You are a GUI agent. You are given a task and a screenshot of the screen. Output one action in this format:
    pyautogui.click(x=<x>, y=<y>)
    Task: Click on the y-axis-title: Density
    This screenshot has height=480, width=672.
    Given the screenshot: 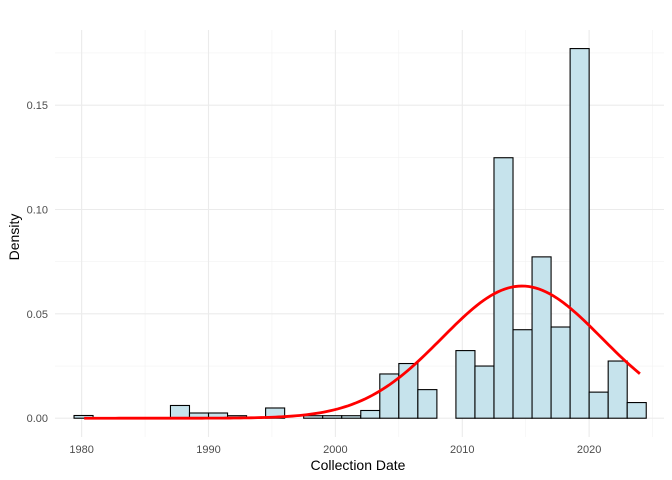 What is the action you would take?
    pyautogui.click(x=14, y=237)
    